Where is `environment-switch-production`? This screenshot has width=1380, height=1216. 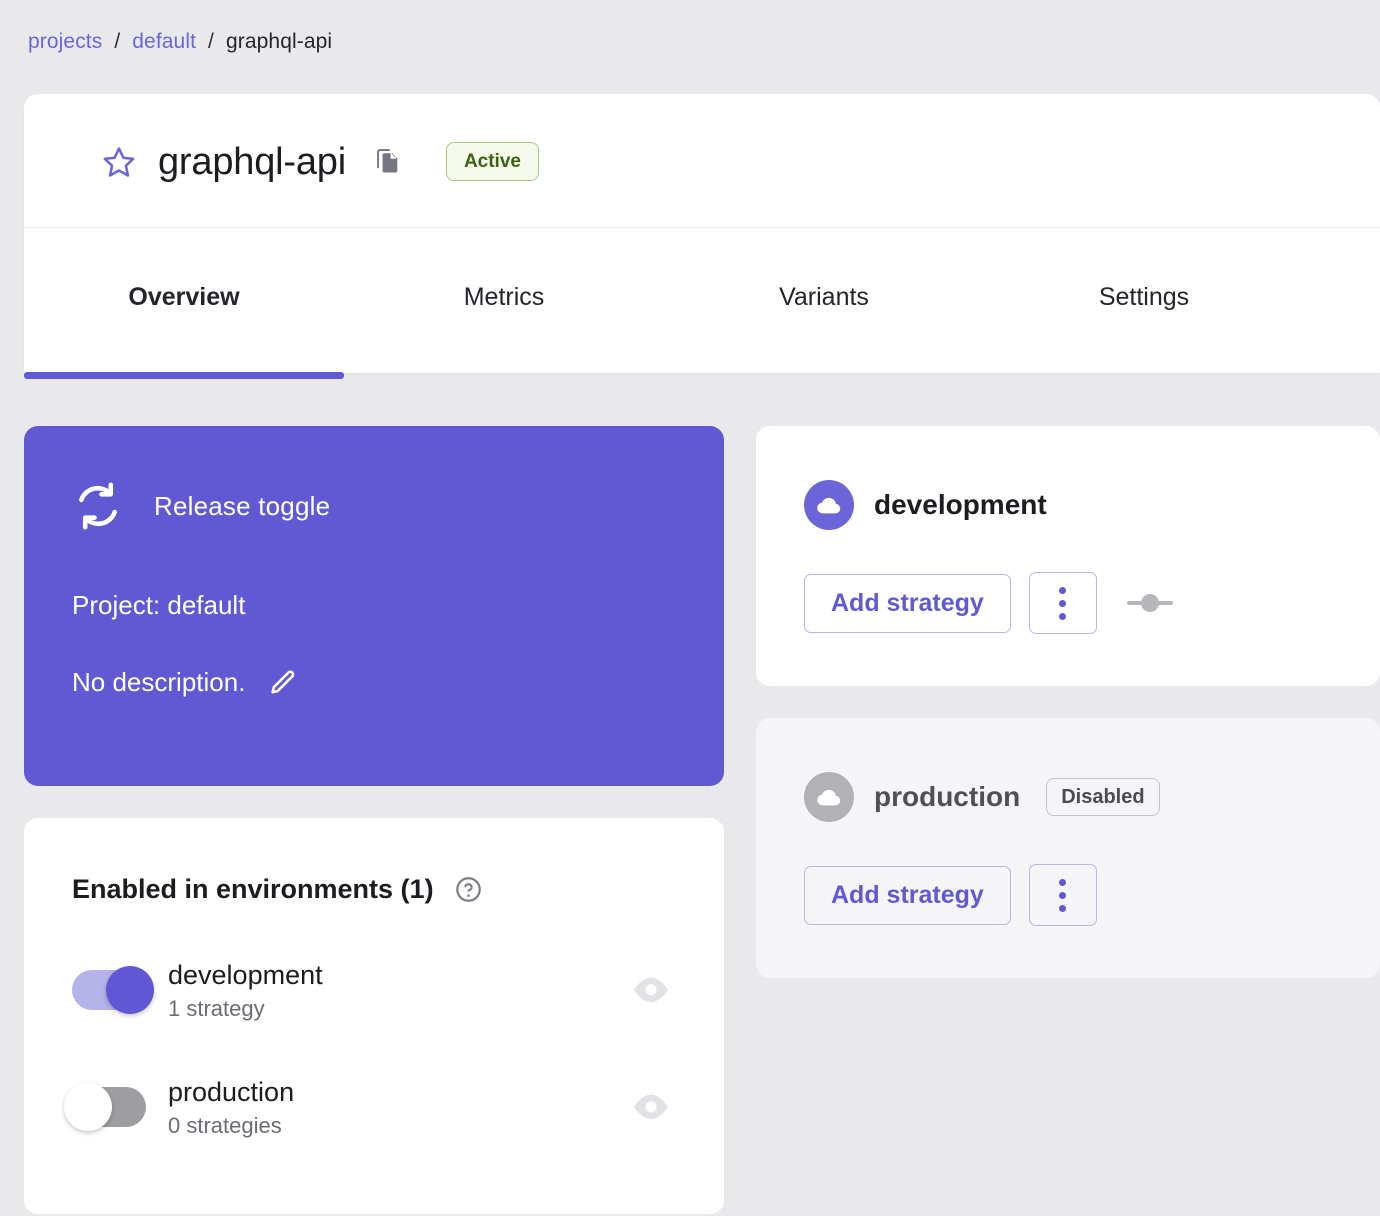
environment-switch-production is located at coordinates (105, 1107).